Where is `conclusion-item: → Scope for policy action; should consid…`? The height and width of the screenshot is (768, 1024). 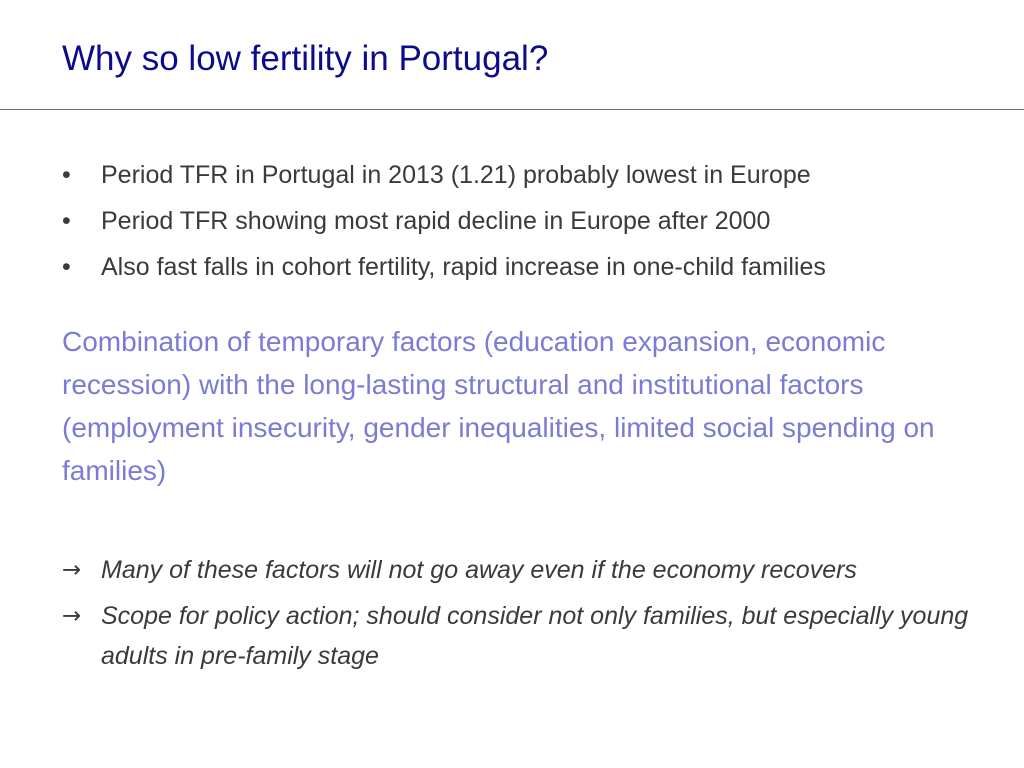 conclusion-item: → Scope for policy action; should consid… is located at coordinates (532, 636).